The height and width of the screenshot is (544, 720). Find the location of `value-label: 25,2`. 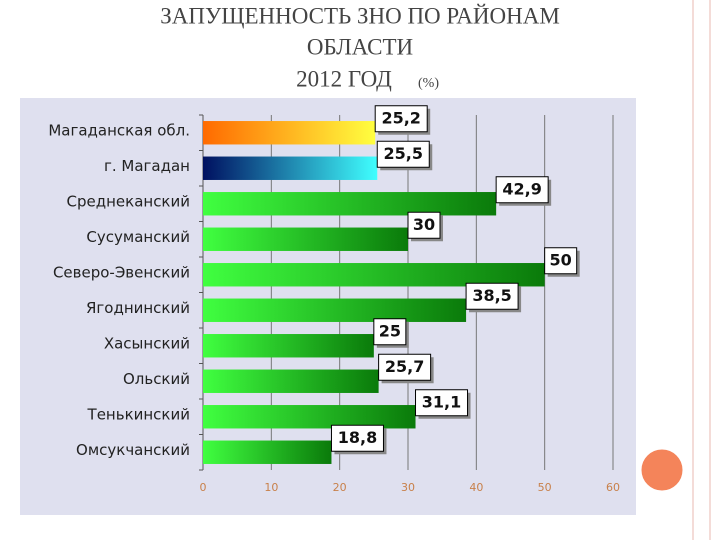

value-label: 25,2 is located at coordinates (400, 117).